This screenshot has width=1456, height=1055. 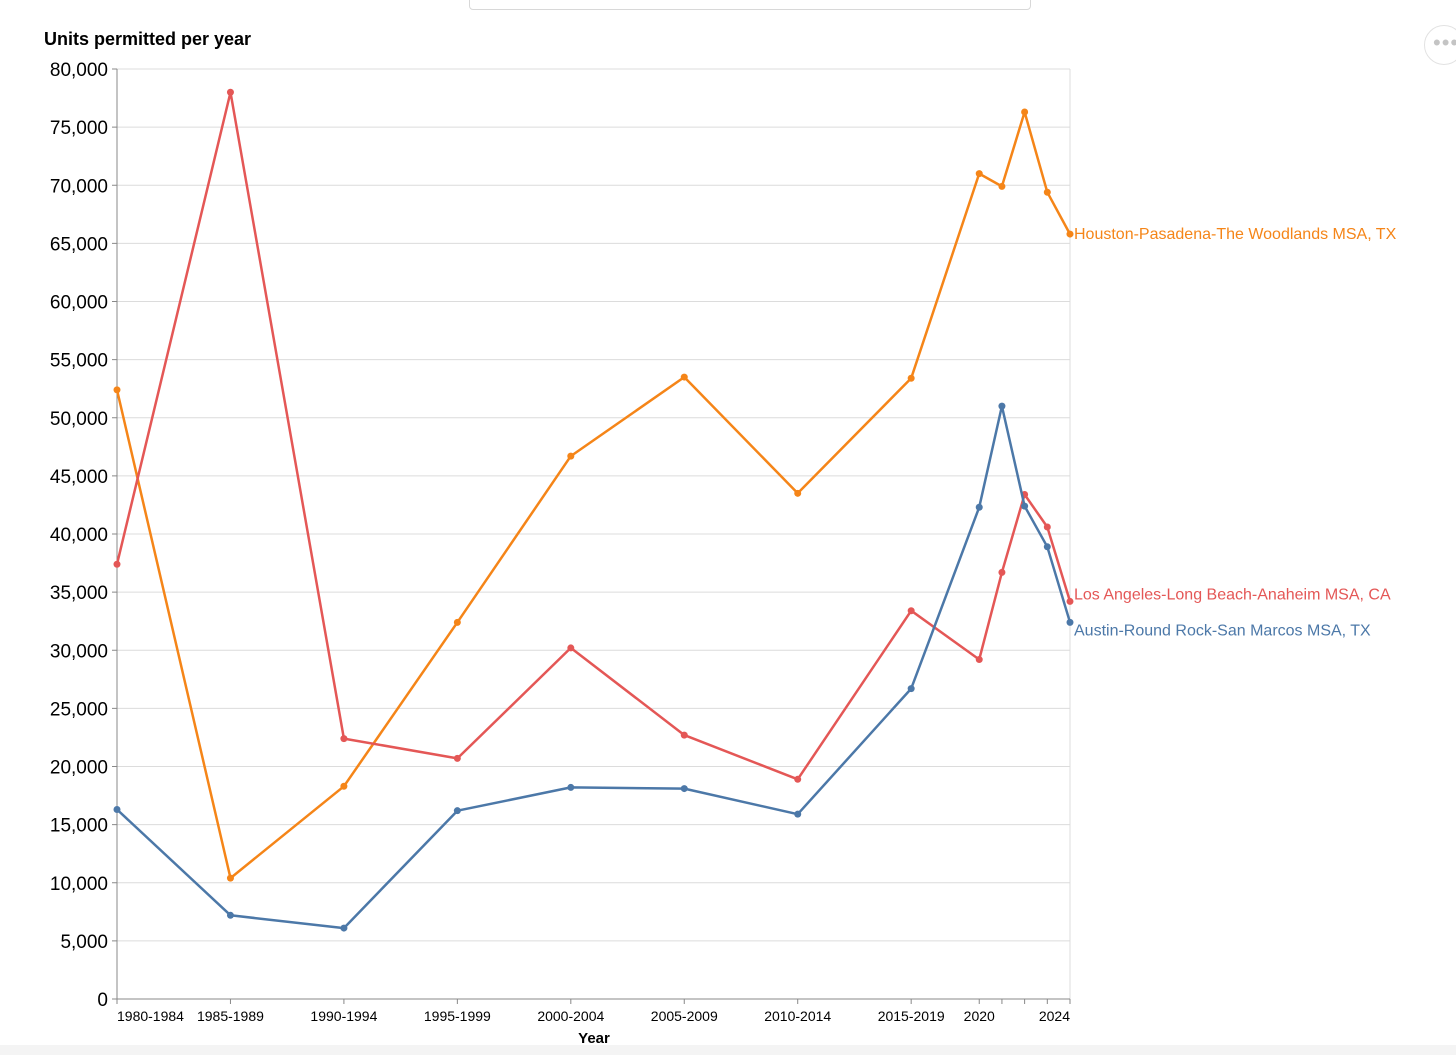 What do you see at coordinates (84, 942) in the screenshot?
I see `y-tick-label: 5,000` at bounding box center [84, 942].